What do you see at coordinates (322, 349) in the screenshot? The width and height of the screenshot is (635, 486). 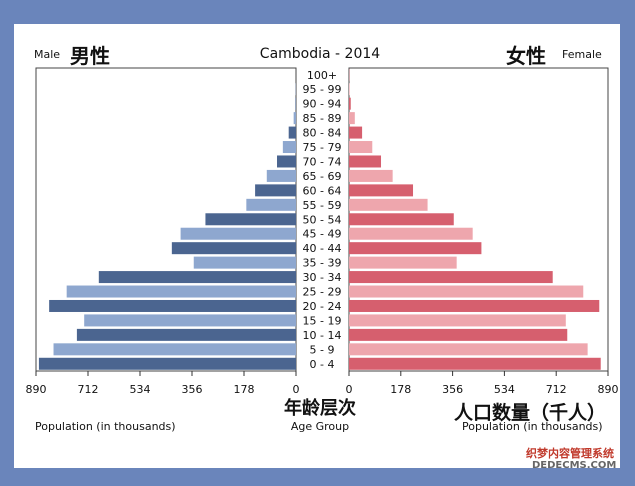 I see `age-group-tick-label: 5 - 9` at bounding box center [322, 349].